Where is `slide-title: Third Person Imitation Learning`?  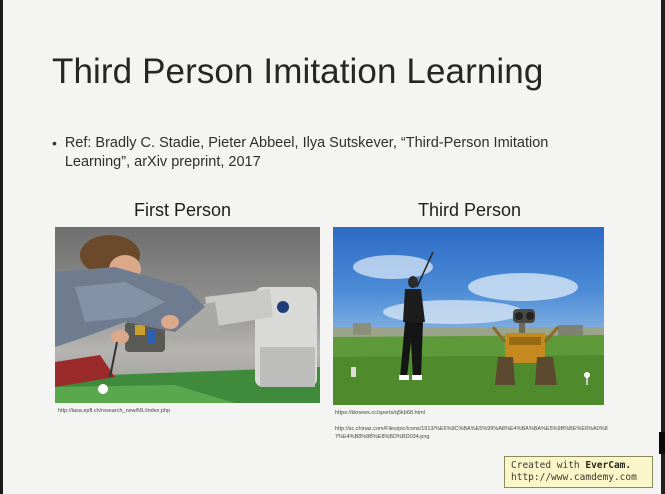
slide-title: Third Person Imitation Learning is located at coordinates (298, 71).